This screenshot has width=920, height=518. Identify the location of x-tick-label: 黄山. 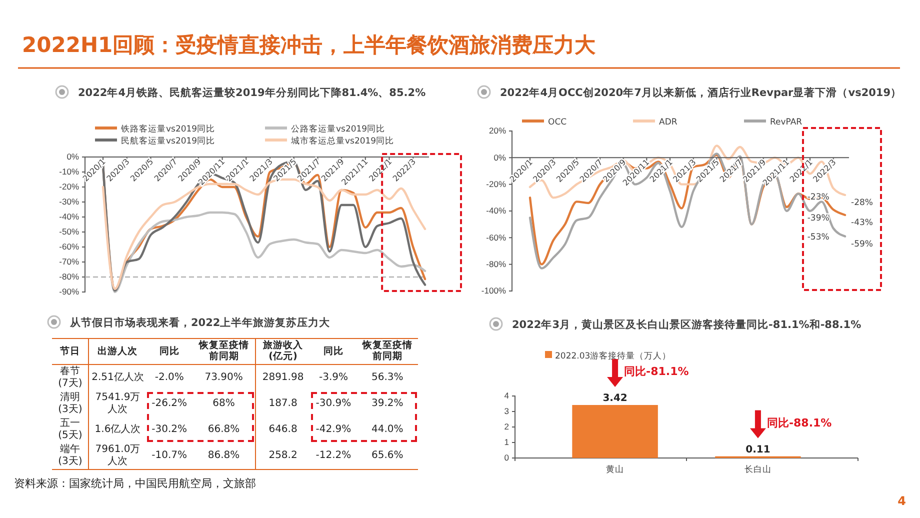
(615, 469).